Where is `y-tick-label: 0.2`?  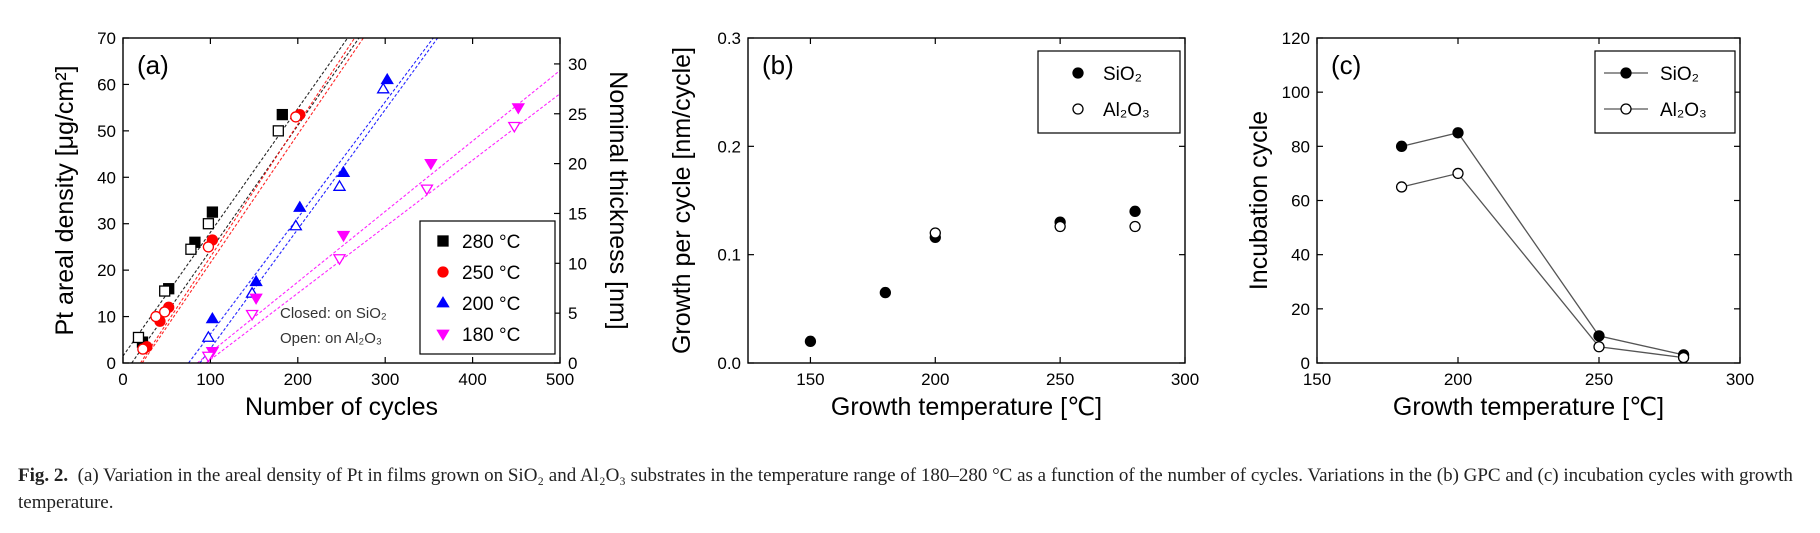
y-tick-label: 0.2 is located at coordinates (729, 146).